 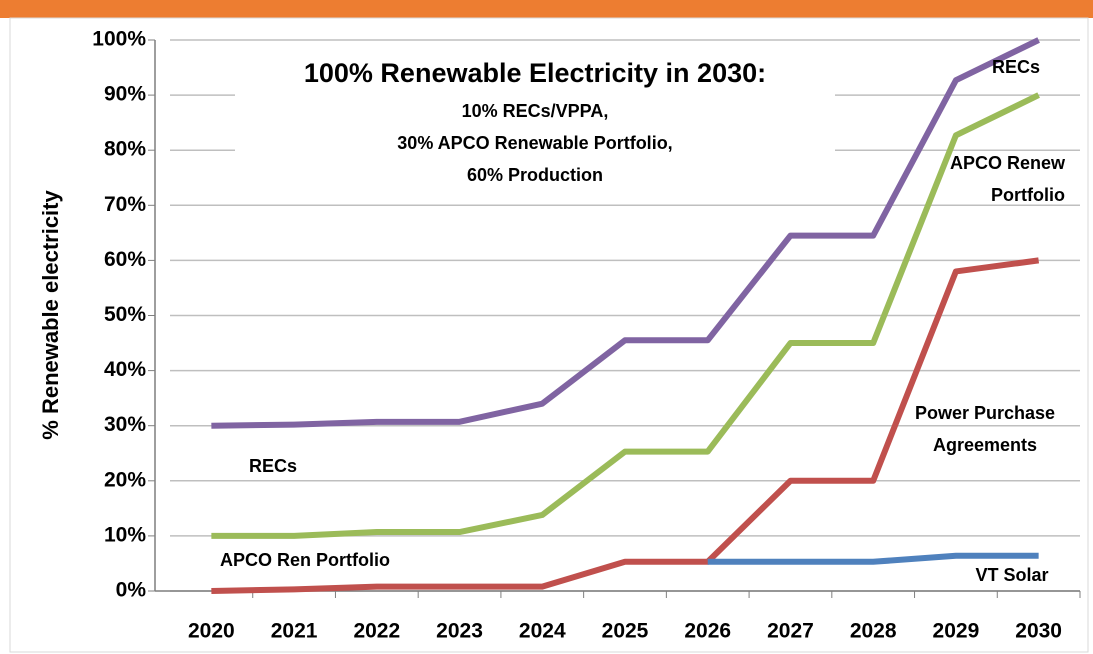 I want to click on x-tick-label: 2030, so click(x=1038, y=631).